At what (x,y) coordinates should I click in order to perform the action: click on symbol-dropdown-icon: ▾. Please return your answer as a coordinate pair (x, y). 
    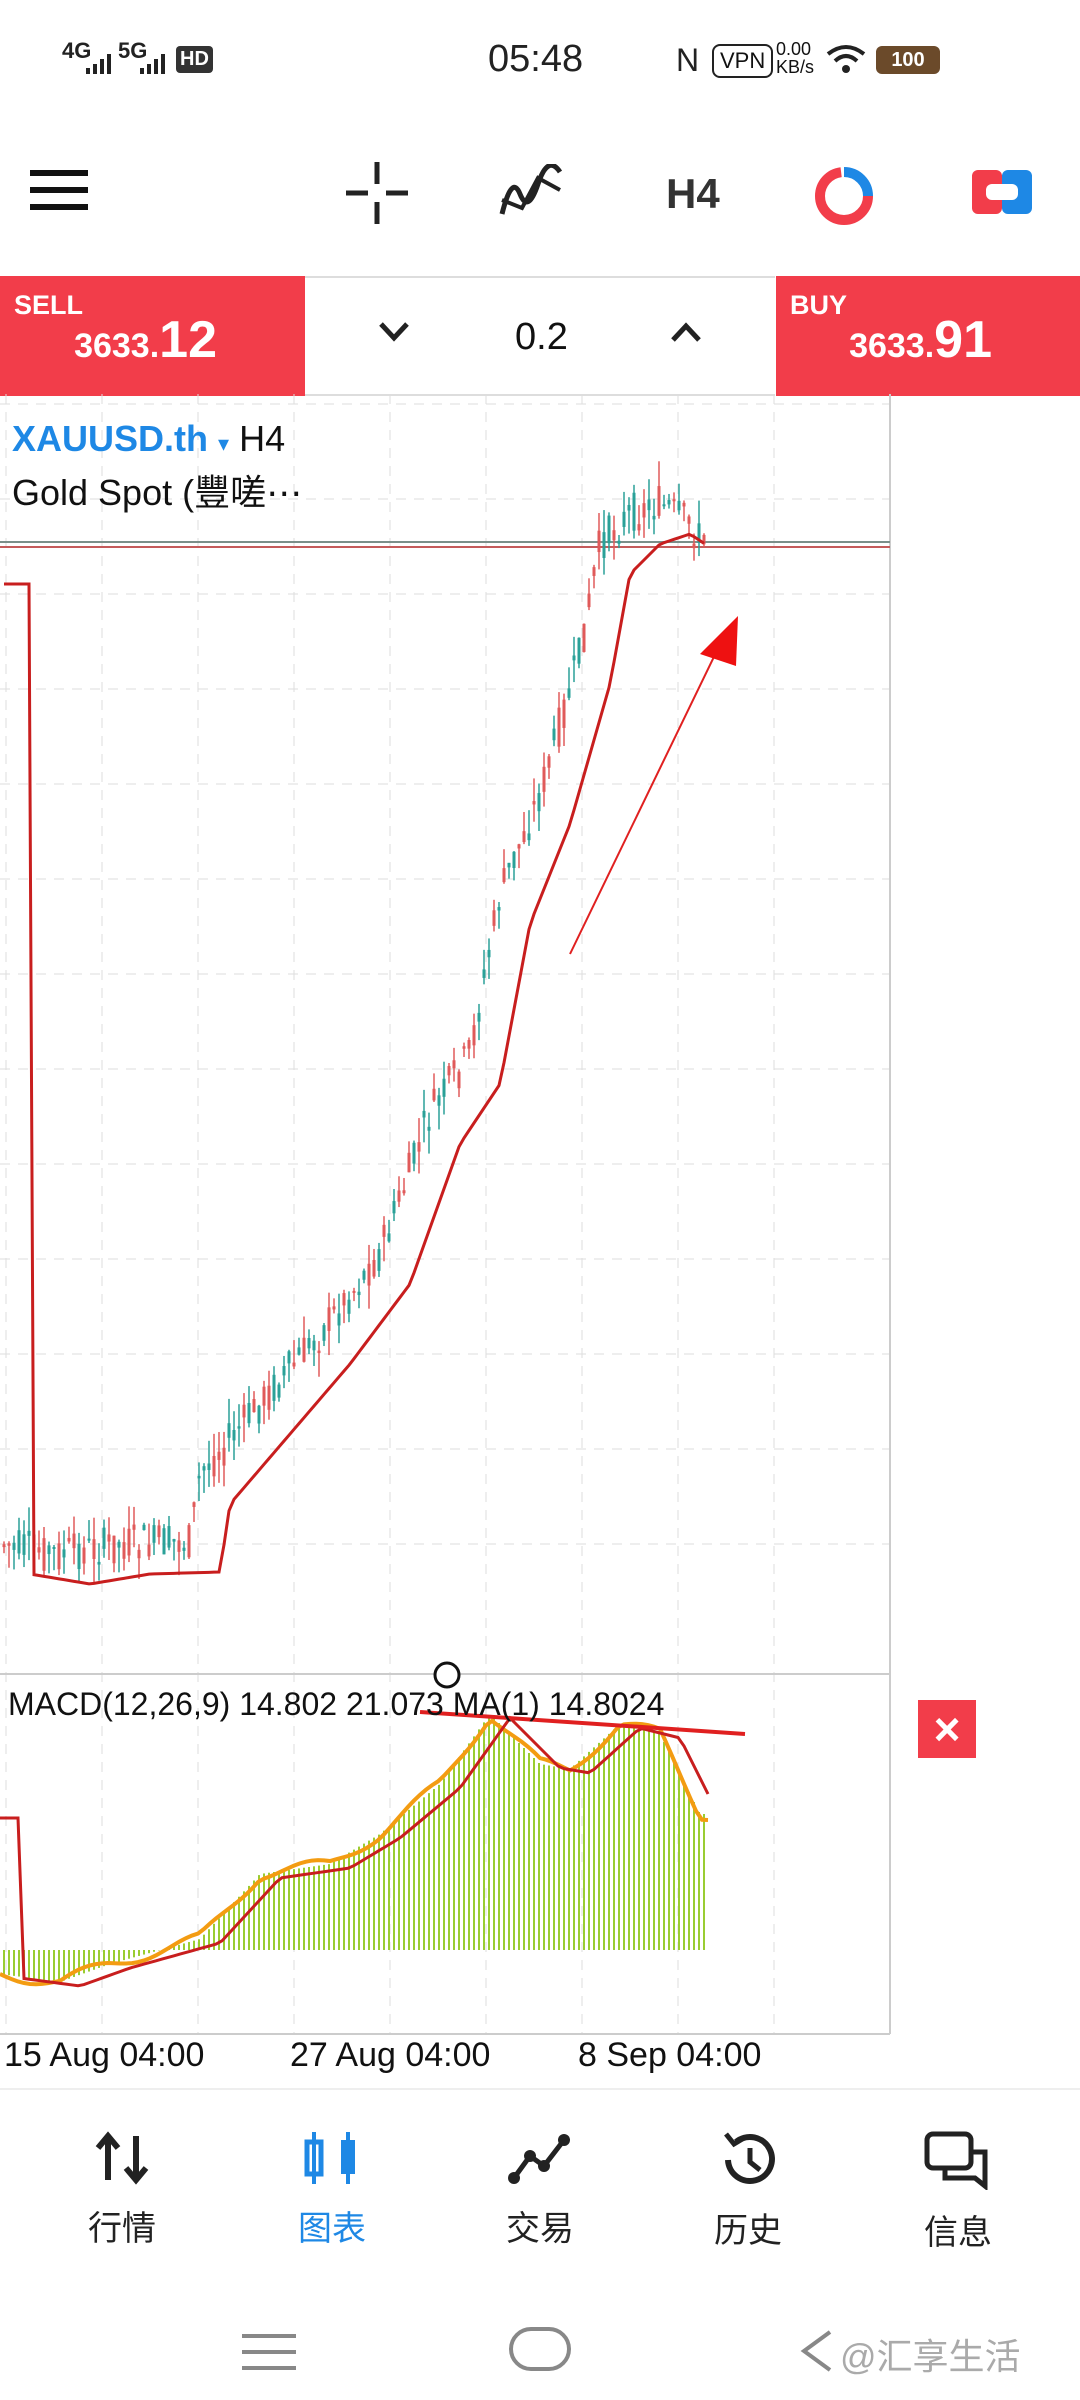
    Looking at the image, I should click on (224, 443).